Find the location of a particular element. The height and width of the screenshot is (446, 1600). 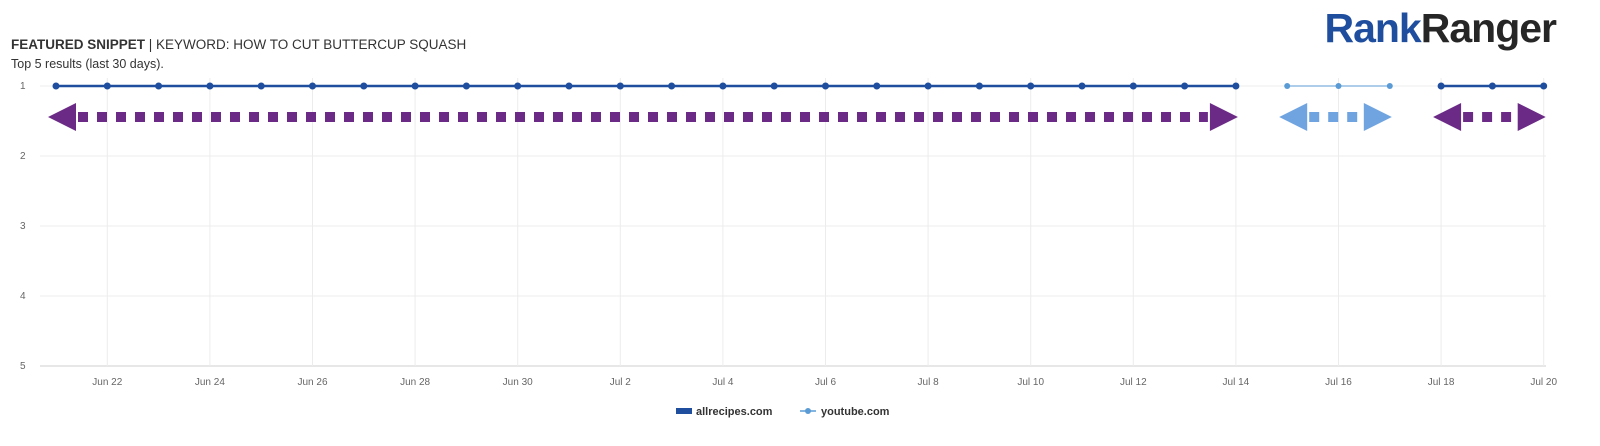

annotations is located at coordinates (797, 117).